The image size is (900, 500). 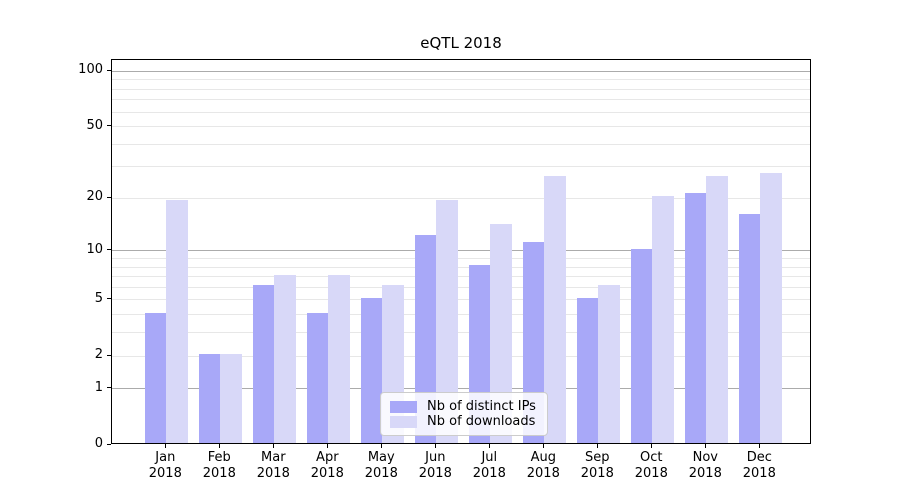 I want to click on y-tick-label-10: 10, so click(x=94, y=249).